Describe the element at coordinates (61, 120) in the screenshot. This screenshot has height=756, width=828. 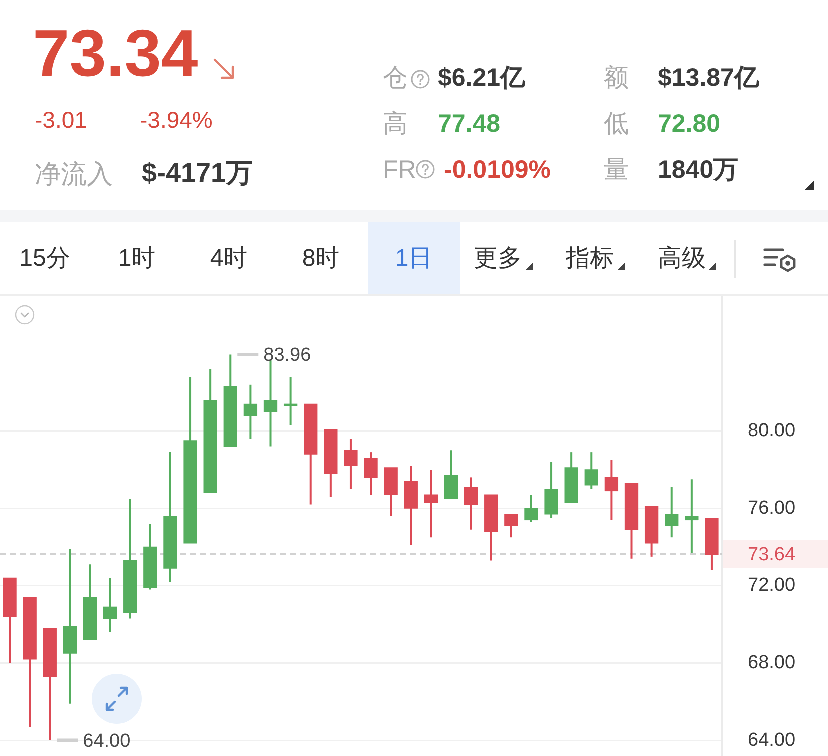
I see `text: -3.01` at that location.